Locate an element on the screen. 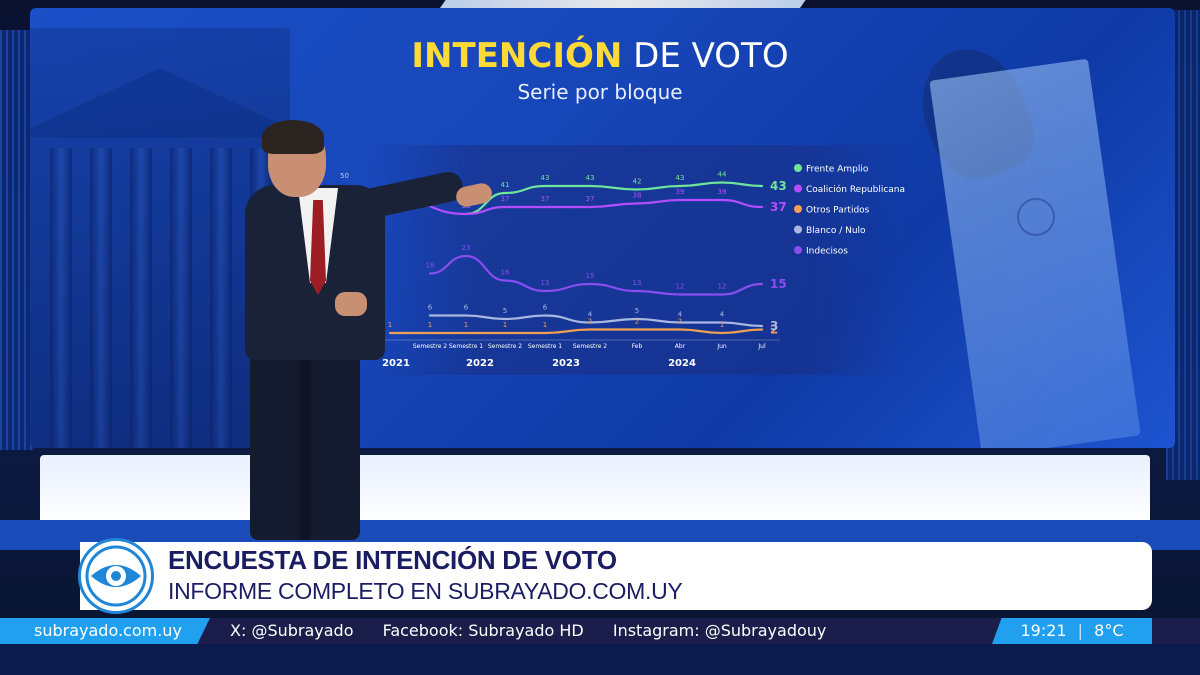 This screenshot has width=1200, height=675. ticker-item-instagram: Instagram: @Subrayadouy is located at coordinates (719, 630).